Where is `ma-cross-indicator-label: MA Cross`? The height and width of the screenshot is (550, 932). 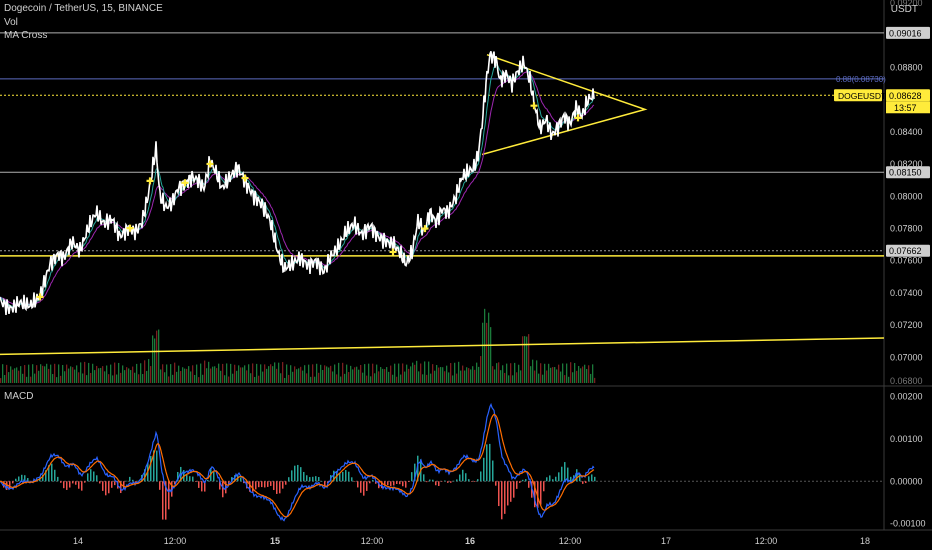 ma-cross-indicator-label: MA Cross is located at coordinates (26, 35).